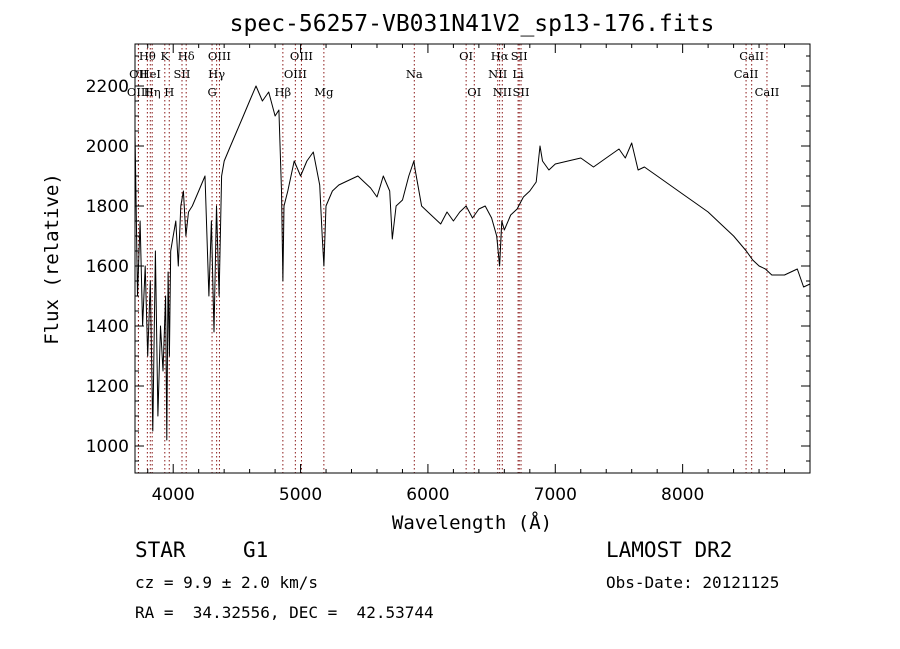  I want to click on y-tick-label: 2000, so click(107, 147).